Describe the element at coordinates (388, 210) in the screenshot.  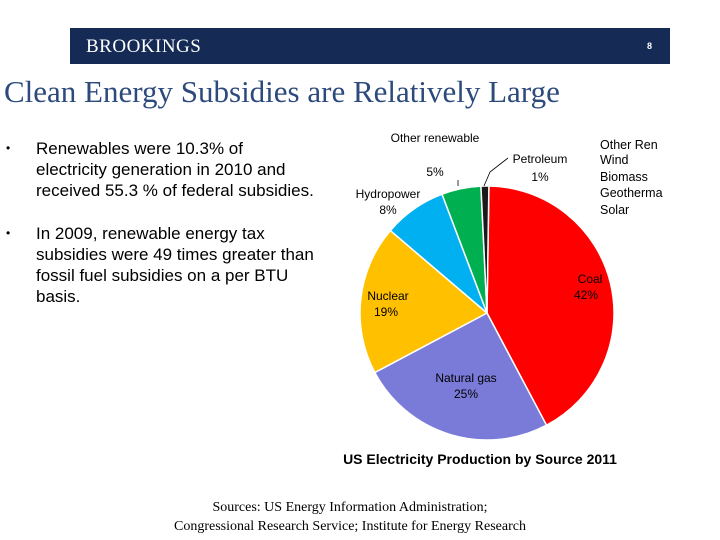
I see `slice-value-hydropower: 8%` at that location.